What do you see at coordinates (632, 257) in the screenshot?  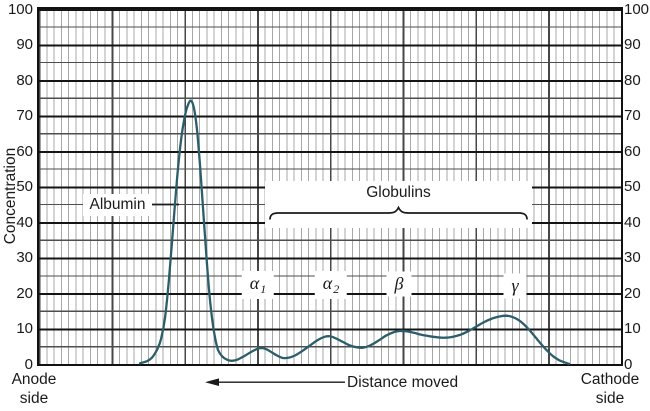 I see `y-tick-right-30: 30` at bounding box center [632, 257].